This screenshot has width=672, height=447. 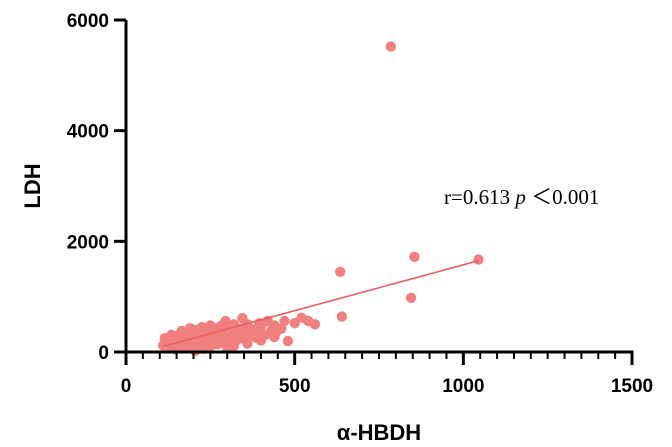 I want to click on p-symbol: p, so click(x=519, y=197).